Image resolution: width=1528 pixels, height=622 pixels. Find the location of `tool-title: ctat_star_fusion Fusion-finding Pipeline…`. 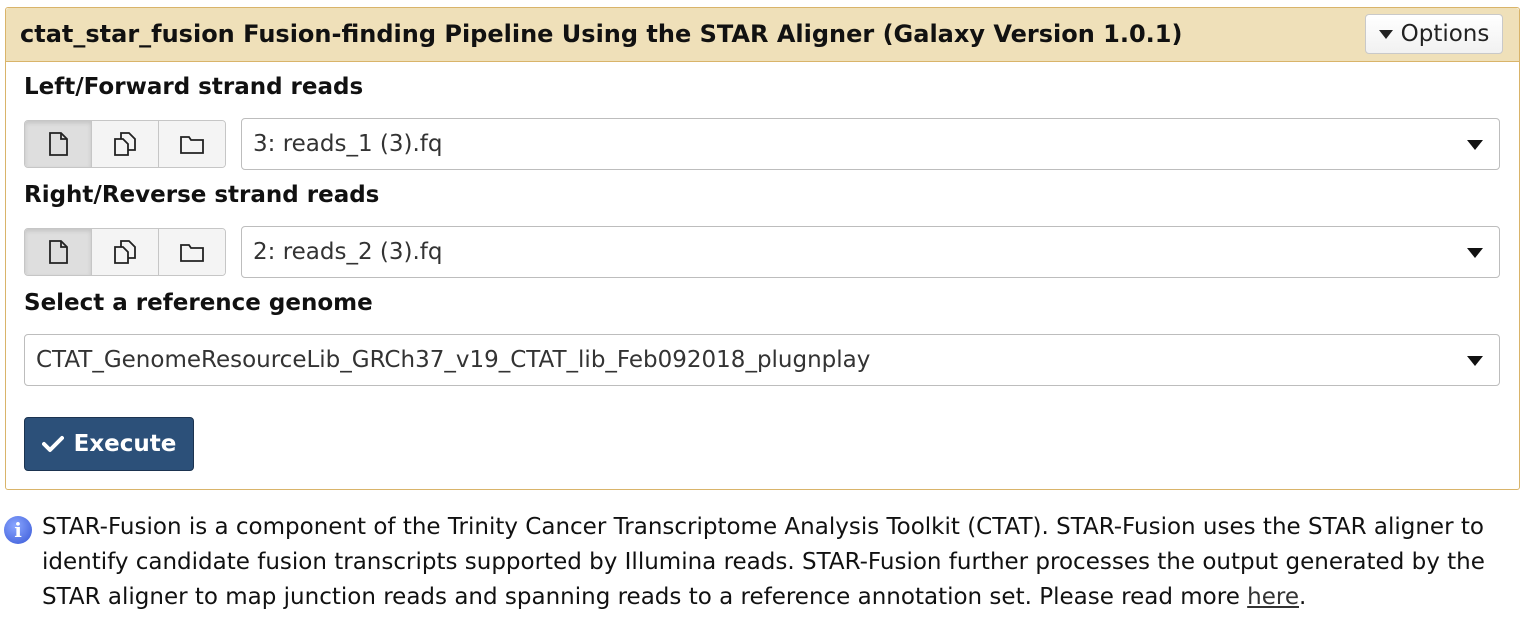

tool-title: ctat_star_fusion Fusion-finding Pipeline… is located at coordinates (601, 34).